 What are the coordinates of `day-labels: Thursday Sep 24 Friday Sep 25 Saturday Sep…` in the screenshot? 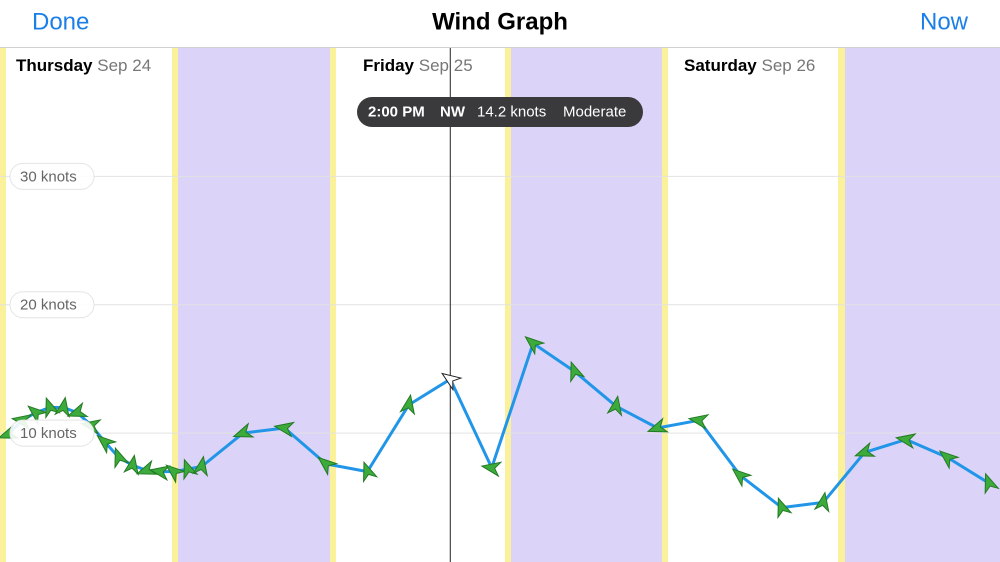 It's located at (415, 65).